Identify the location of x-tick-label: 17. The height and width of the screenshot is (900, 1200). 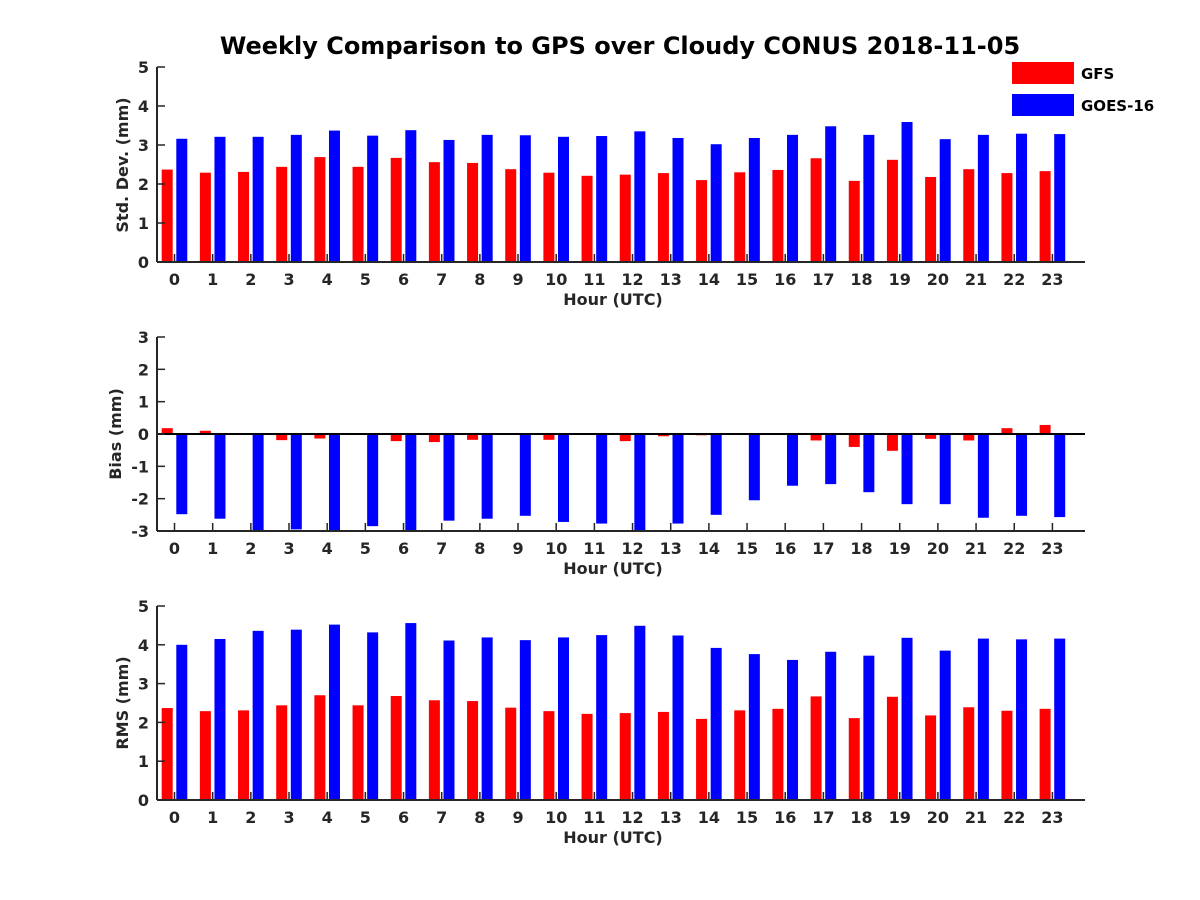
(823, 817).